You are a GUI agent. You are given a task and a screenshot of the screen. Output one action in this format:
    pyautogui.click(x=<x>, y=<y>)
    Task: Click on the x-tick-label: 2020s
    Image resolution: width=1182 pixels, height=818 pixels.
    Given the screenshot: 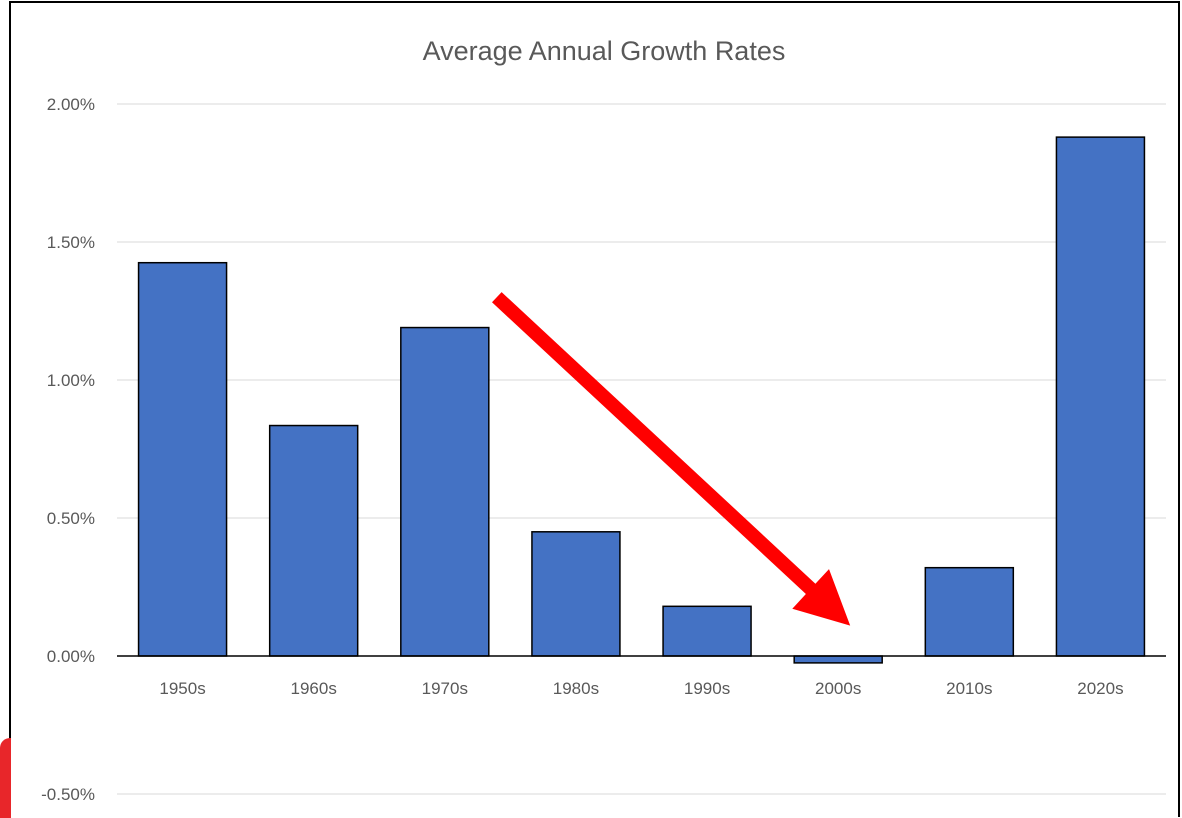 What is the action you would take?
    pyautogui.click(x=1100, y=688)
    